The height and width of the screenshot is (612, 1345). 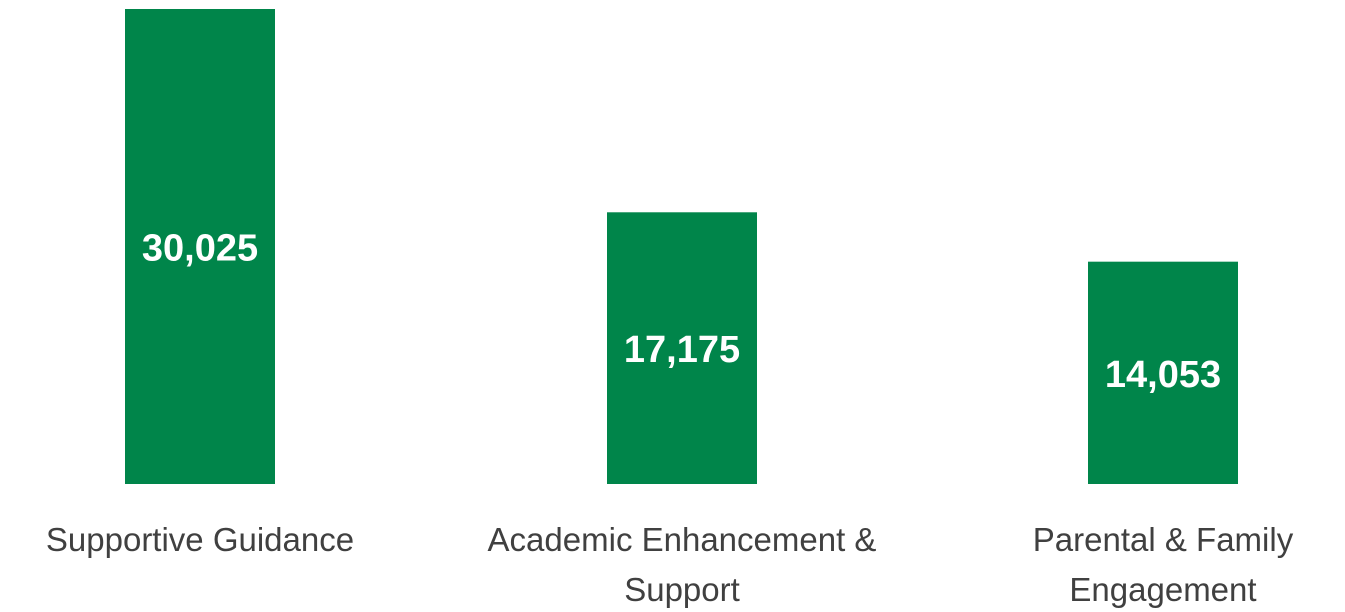 I want to click on x-tick-label: Academic Enhancement & Support, so click(x=682, y=564).